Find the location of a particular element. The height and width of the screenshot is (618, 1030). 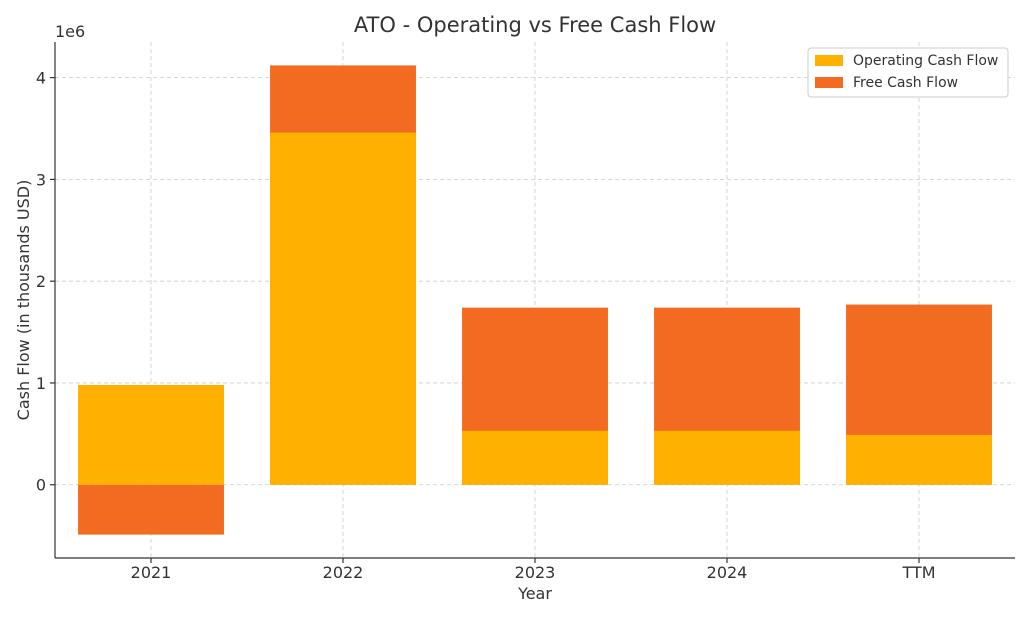

x-tick-label: 2022 is located at coordinates (343, 572).